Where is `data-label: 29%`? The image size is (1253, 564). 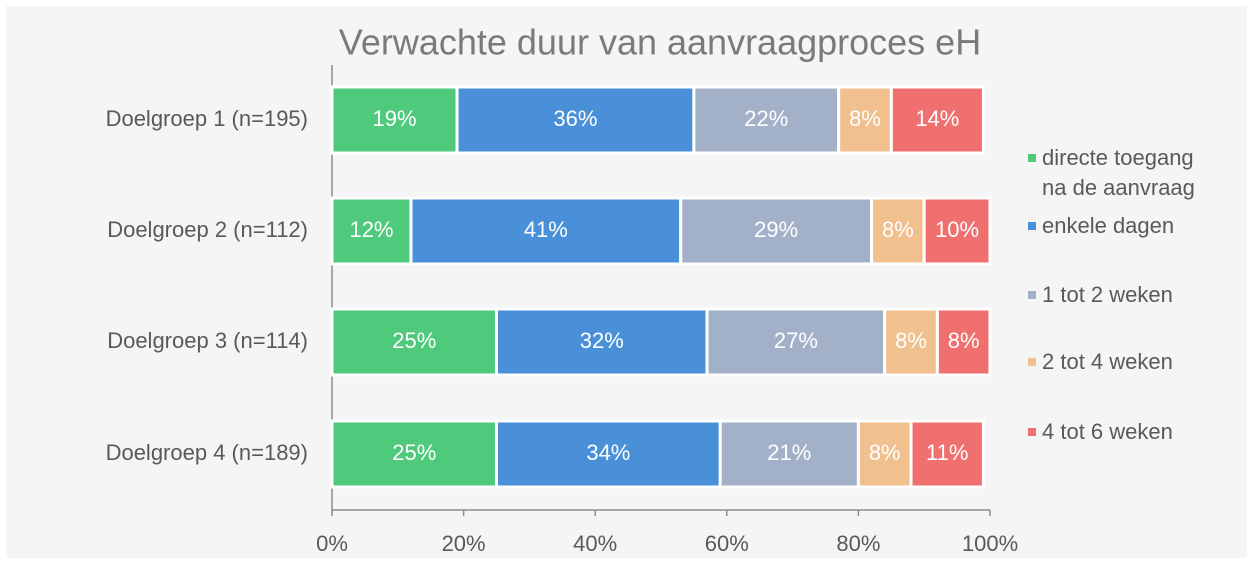
data-label: 29% is located at coordinates (776, 229).